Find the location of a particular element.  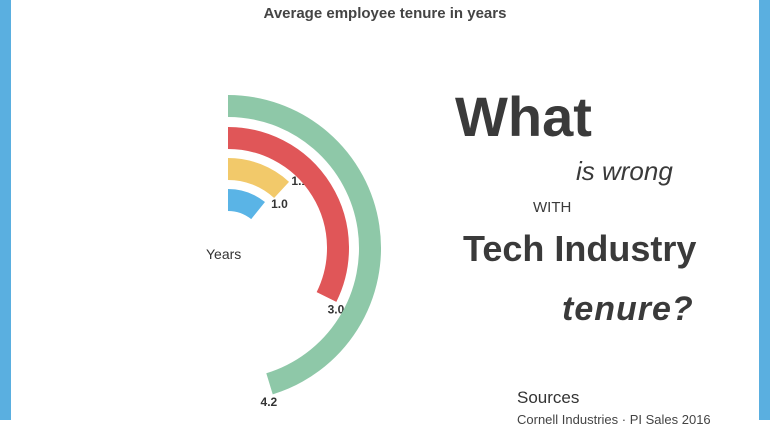

axis-label-years: Years is located at coordinates (223, 254).